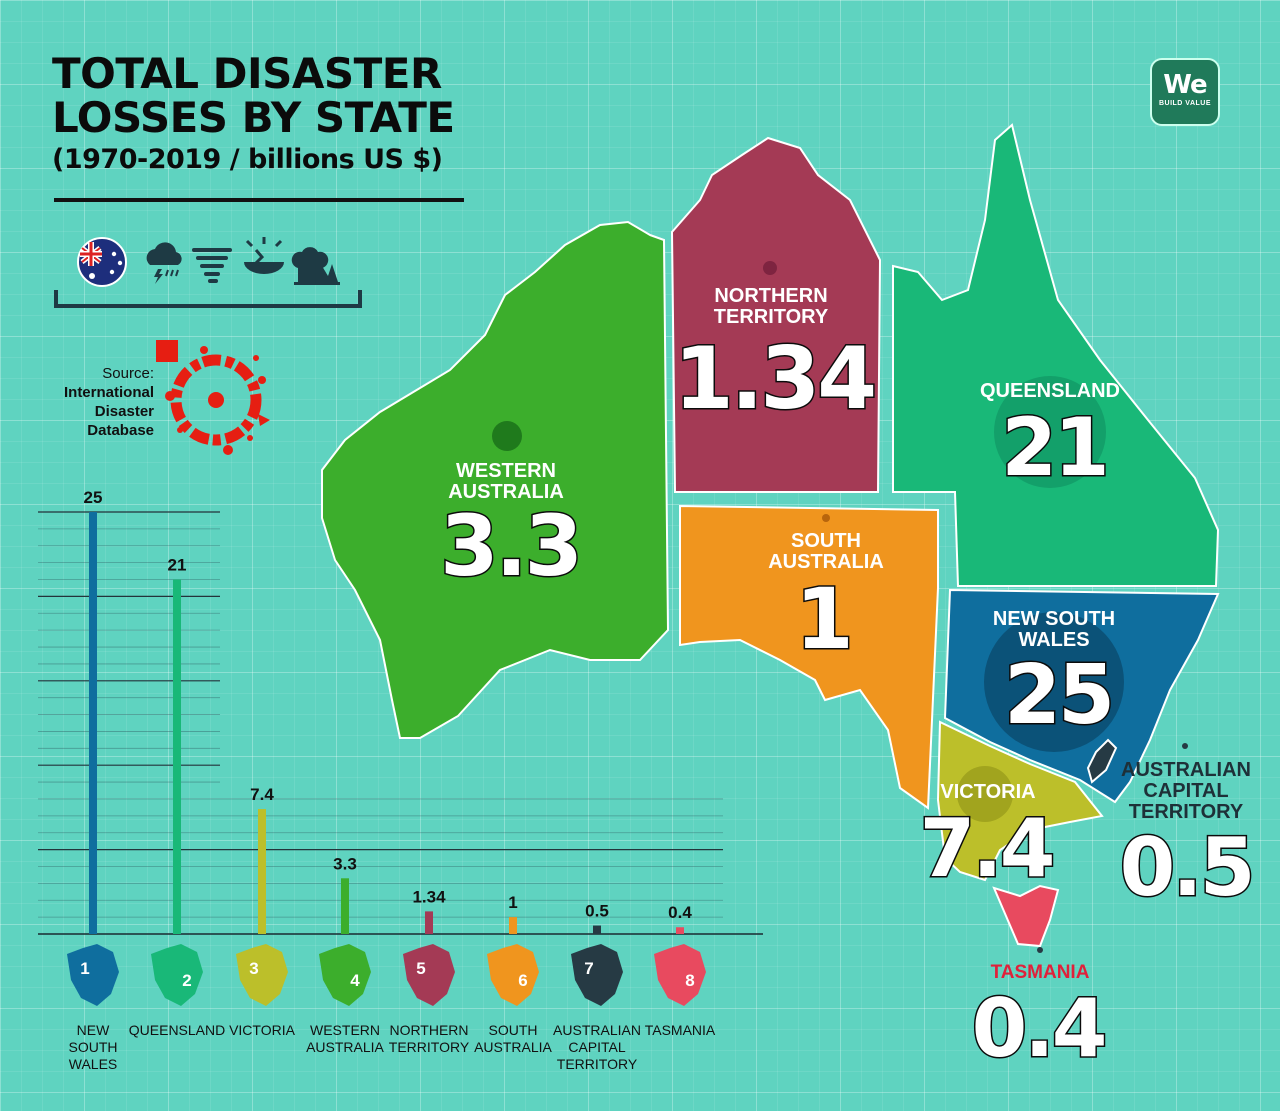 The height and width of the screenshot is (1111, 1280). I want to click on state-rank: 2, so click(186, 980).